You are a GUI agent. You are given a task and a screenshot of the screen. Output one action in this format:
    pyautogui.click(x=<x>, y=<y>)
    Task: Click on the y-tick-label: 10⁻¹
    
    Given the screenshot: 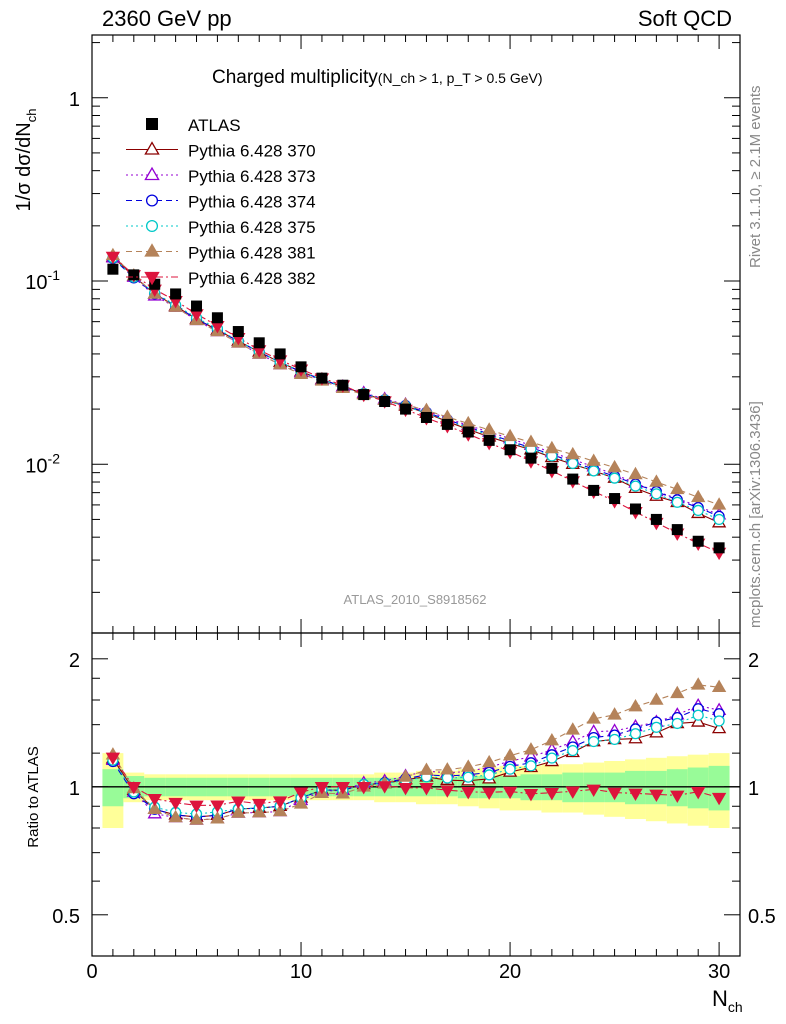 What is the action you would take?
    pyautogui.click(x=42, y=280)
    